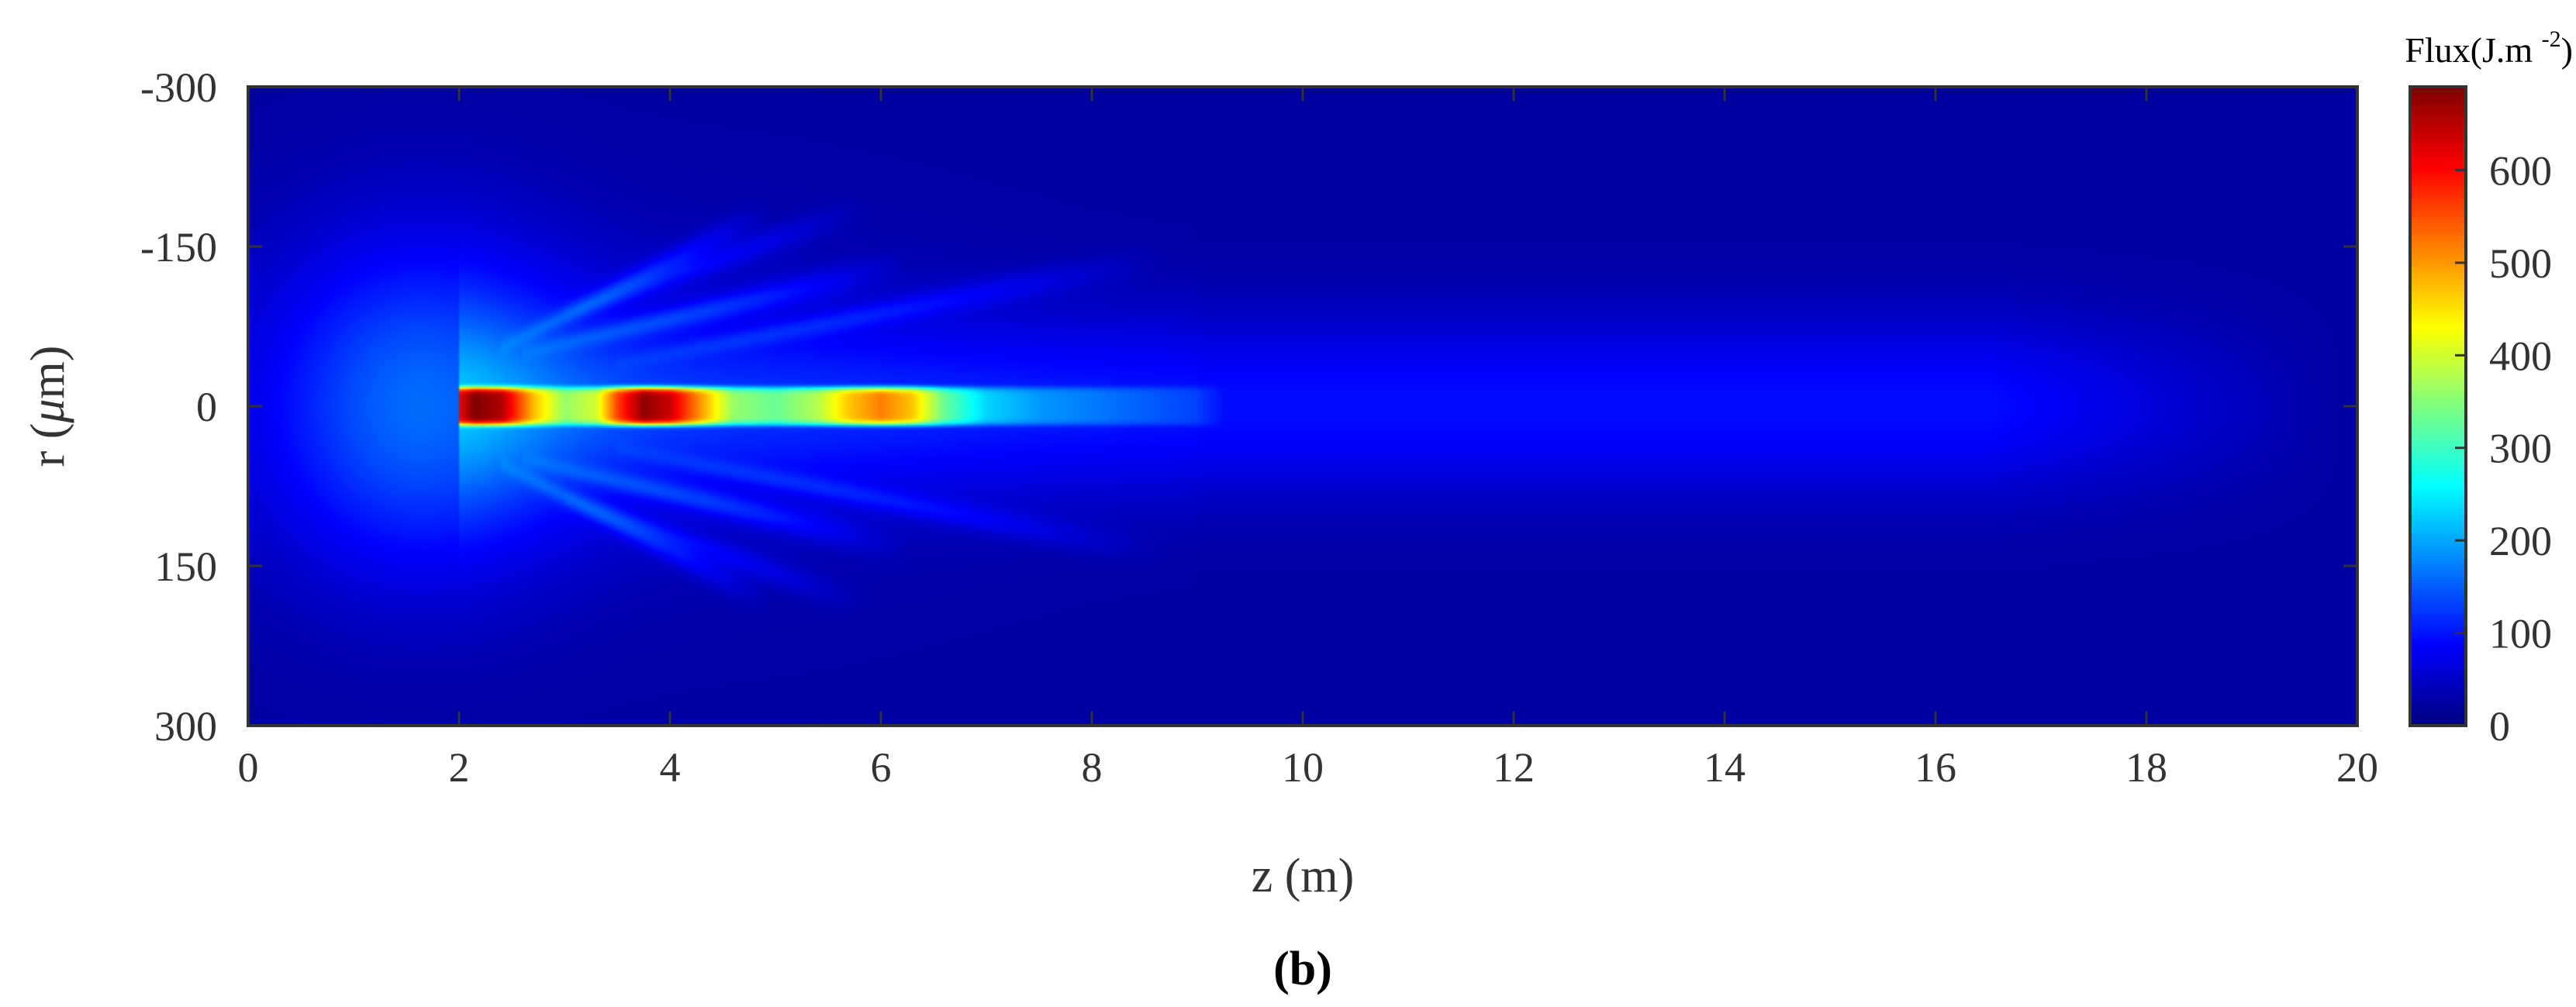  Describe the element at coordinates (459, 767) in the screenshot. I see `x-tick-label: 2` at that location.